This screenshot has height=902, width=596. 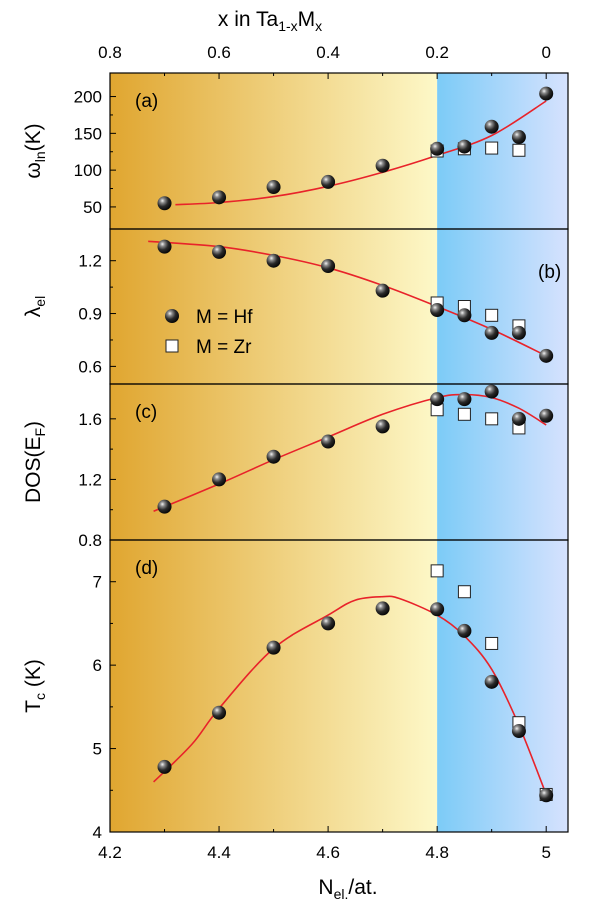 What do you see at coordinates (219, 852) in the screenshot?
I see `x-tick-label: 4.4` at bounding box center [219, 852].